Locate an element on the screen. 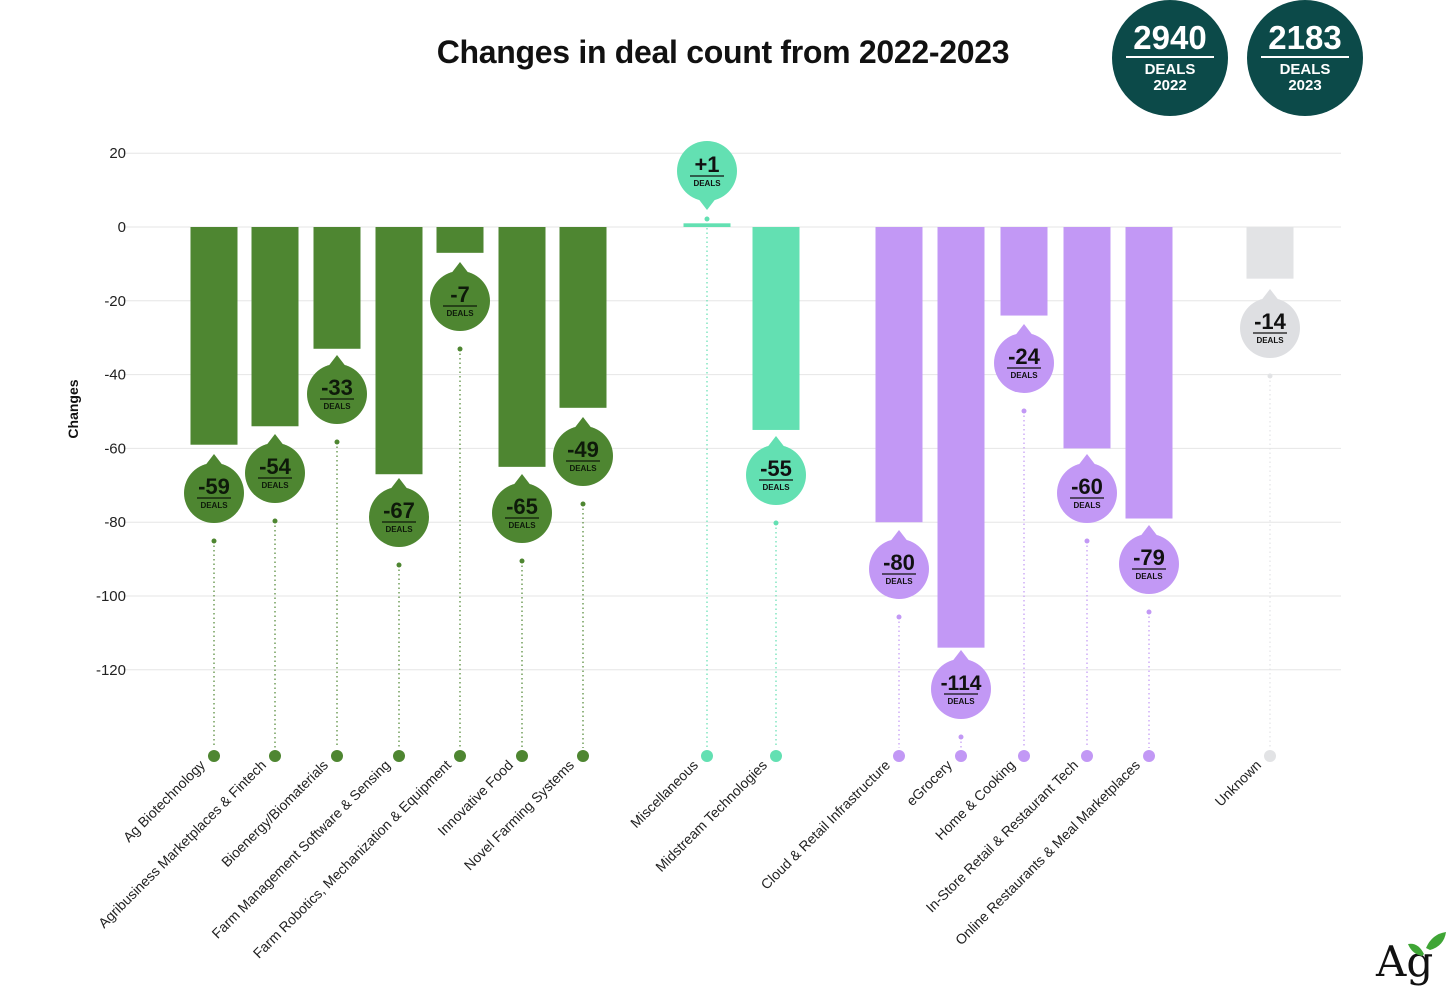 Image resolution: width=1456 pixels, height=1003 pixels. bubble-value: -54 is located at coordinates (275, 466).